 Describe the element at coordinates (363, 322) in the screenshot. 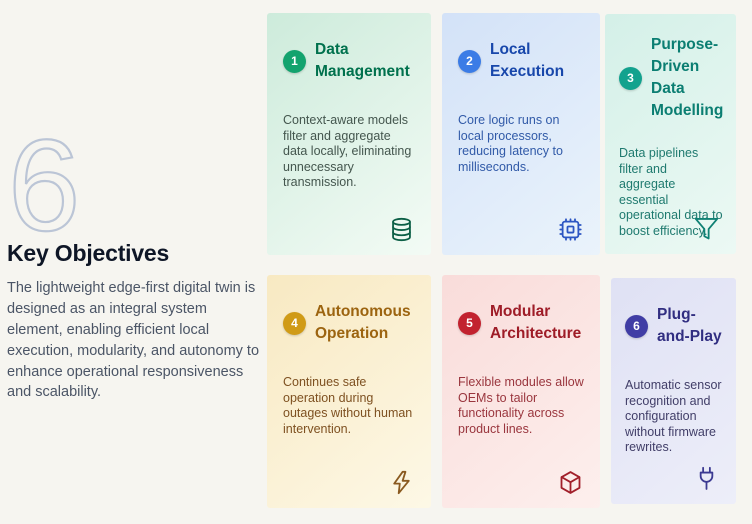

I see `card-title: Autonomous Operation` at that location.